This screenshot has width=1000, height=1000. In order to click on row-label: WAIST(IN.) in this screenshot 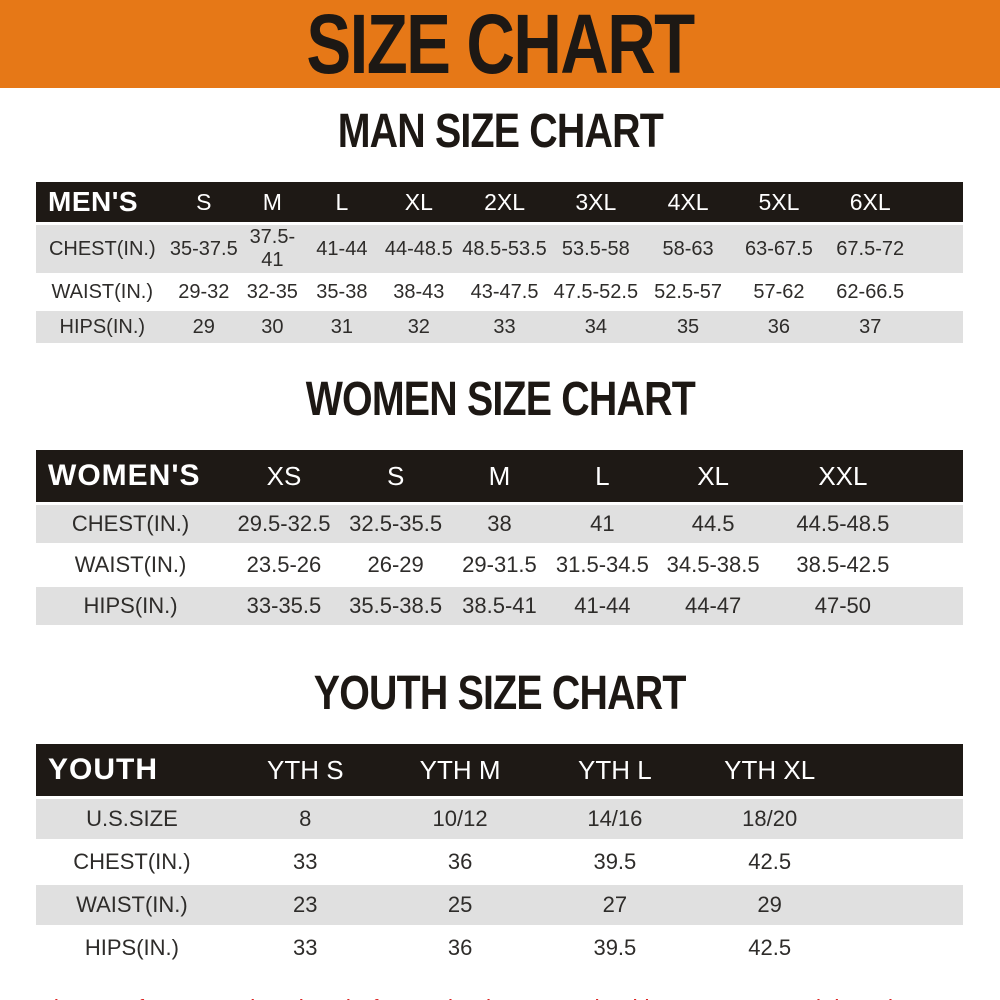, I will do `click(131, 565)`.